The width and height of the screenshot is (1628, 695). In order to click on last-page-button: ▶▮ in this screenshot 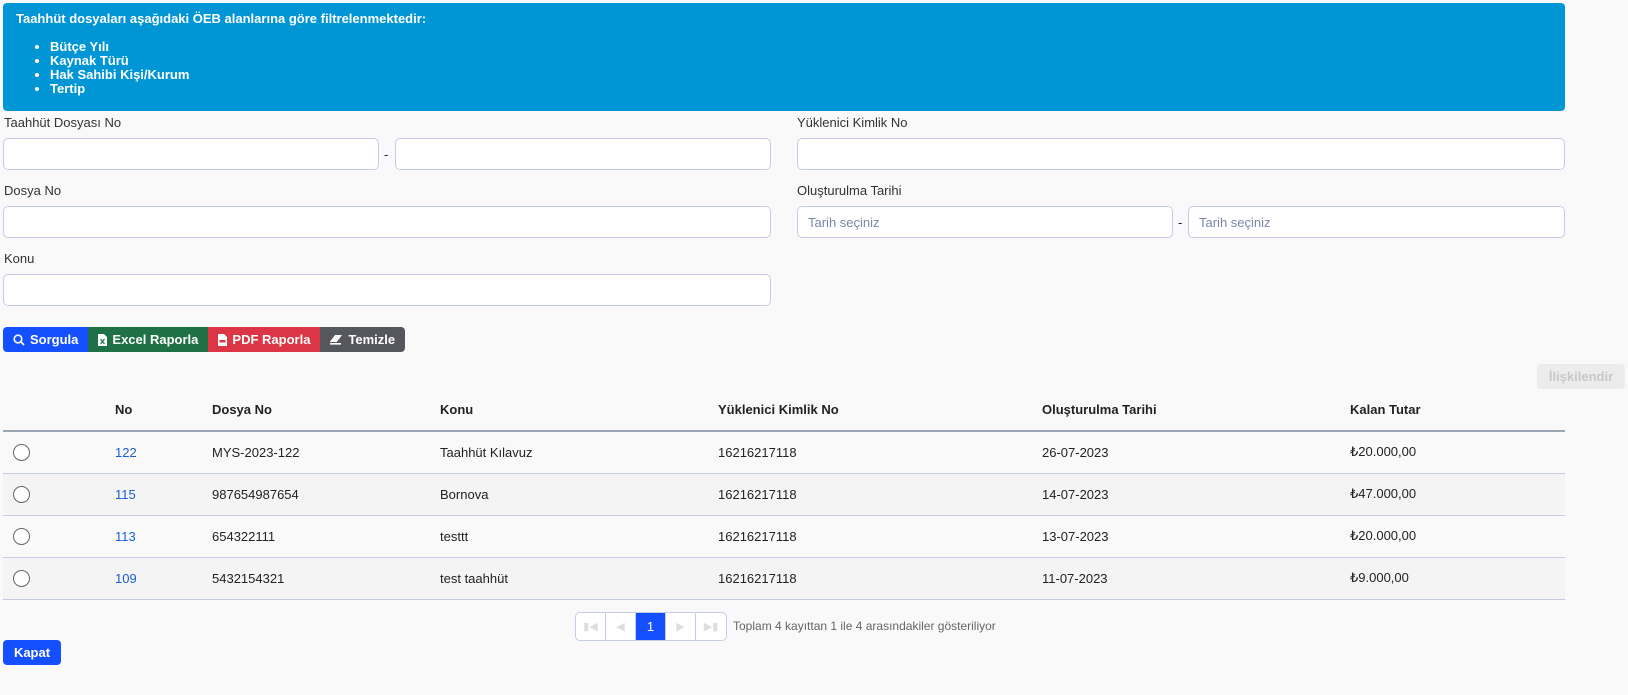, I will do `click(711, 627)`.